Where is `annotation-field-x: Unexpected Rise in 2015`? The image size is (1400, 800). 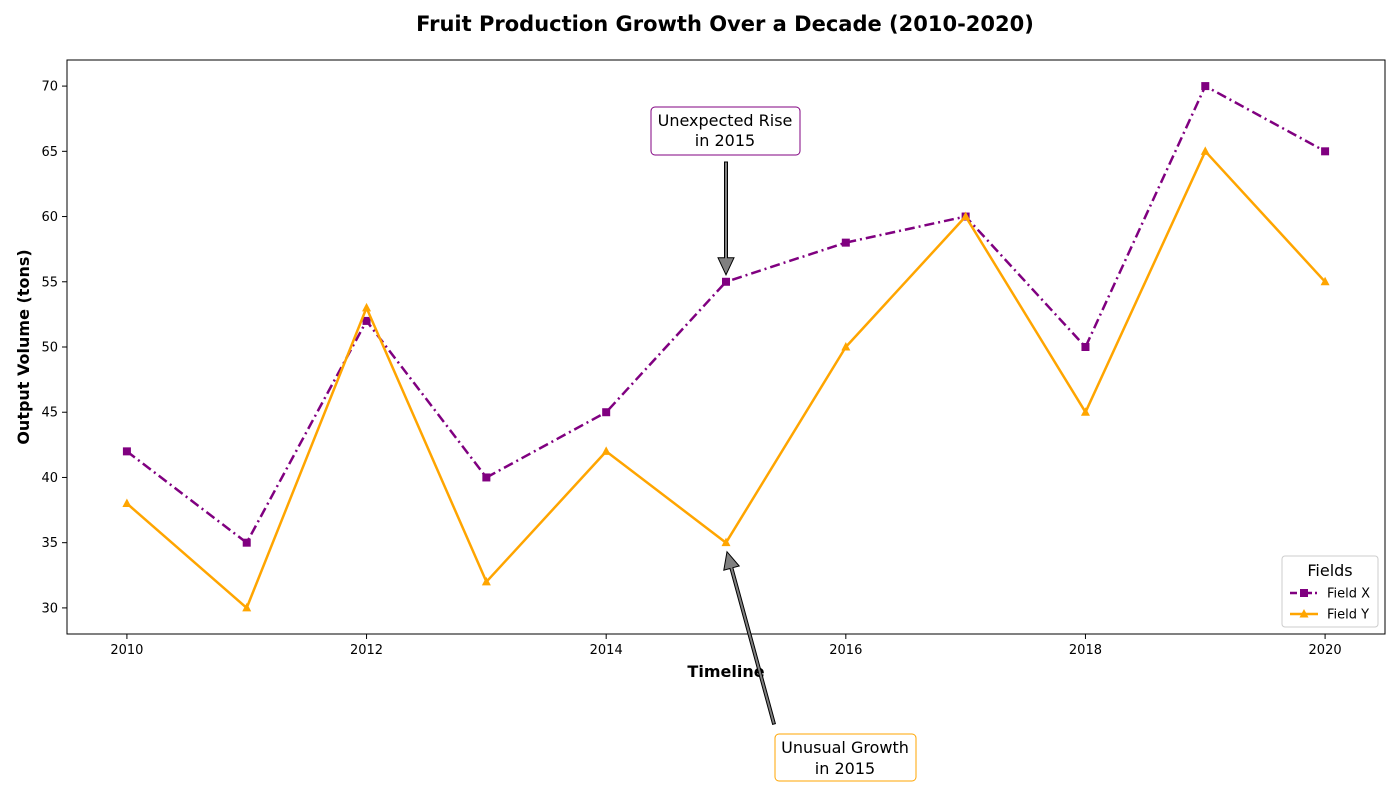 annotation-field-x: Unexpected Rise in 2015 is located at coordinates (725, 191).